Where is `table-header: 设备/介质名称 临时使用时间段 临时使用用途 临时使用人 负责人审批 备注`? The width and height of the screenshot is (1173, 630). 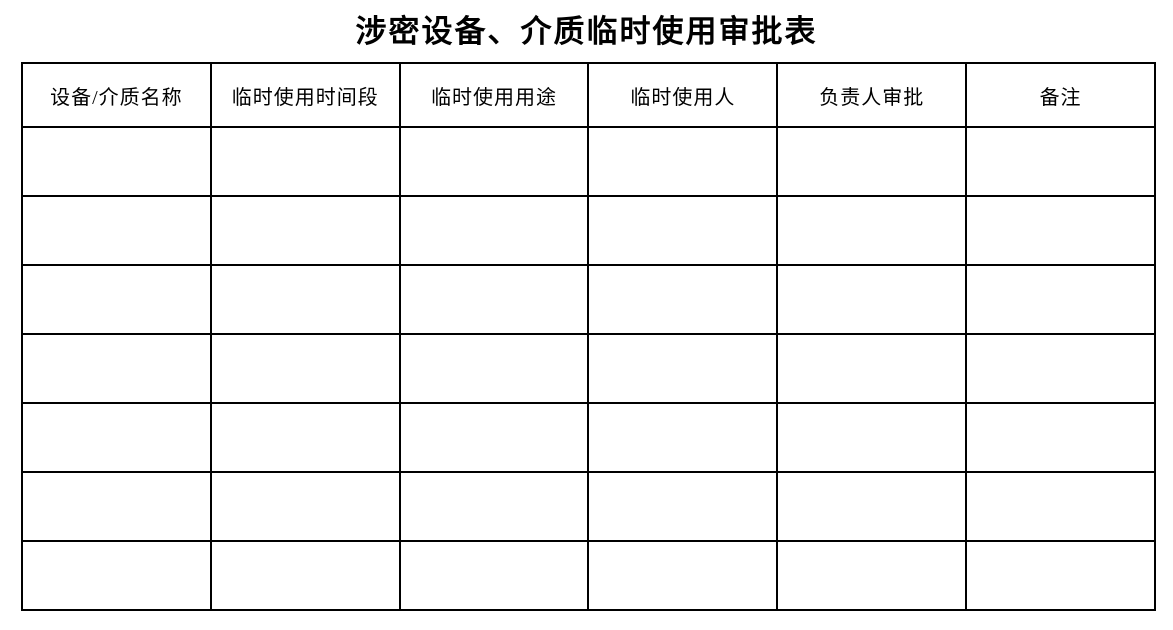 table-header: 设备/介质名称 临时使用时间段 临时使用用途 临时使用人 负责人审批 备注 is located at coordinates (588, 95).